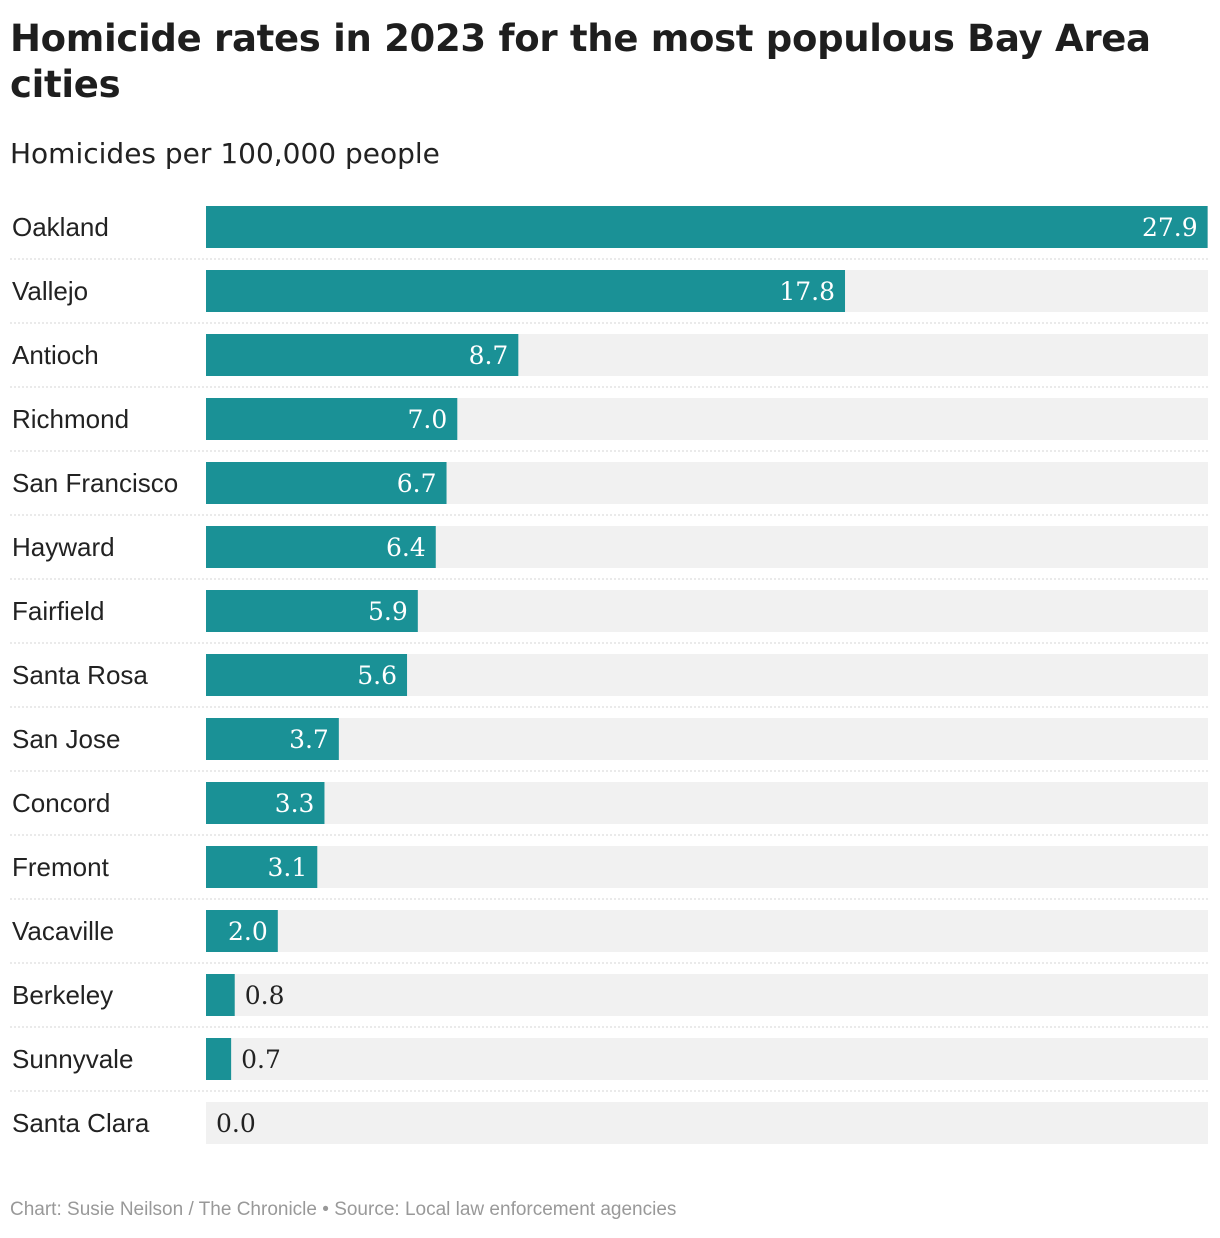 The image size is (1220, 1238). I want to click on category-label: Oakland, so click(60, 227).